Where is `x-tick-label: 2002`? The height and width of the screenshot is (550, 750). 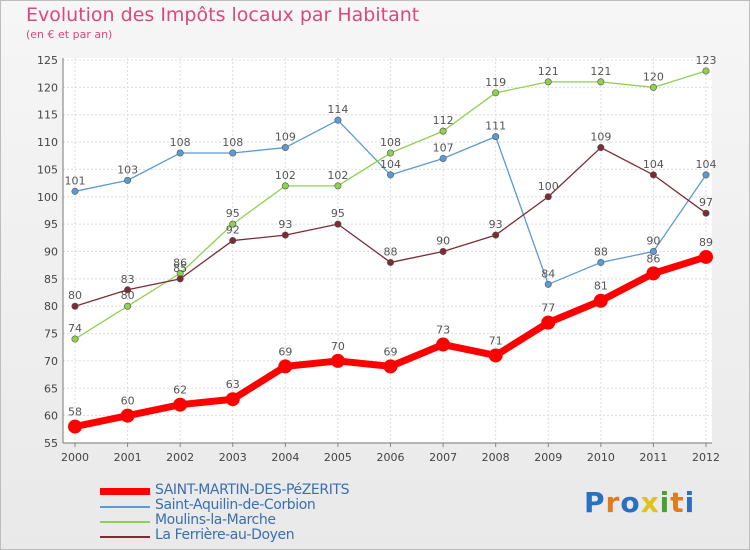
x-tick-label: 2002 is located at coordinates (180, 457).